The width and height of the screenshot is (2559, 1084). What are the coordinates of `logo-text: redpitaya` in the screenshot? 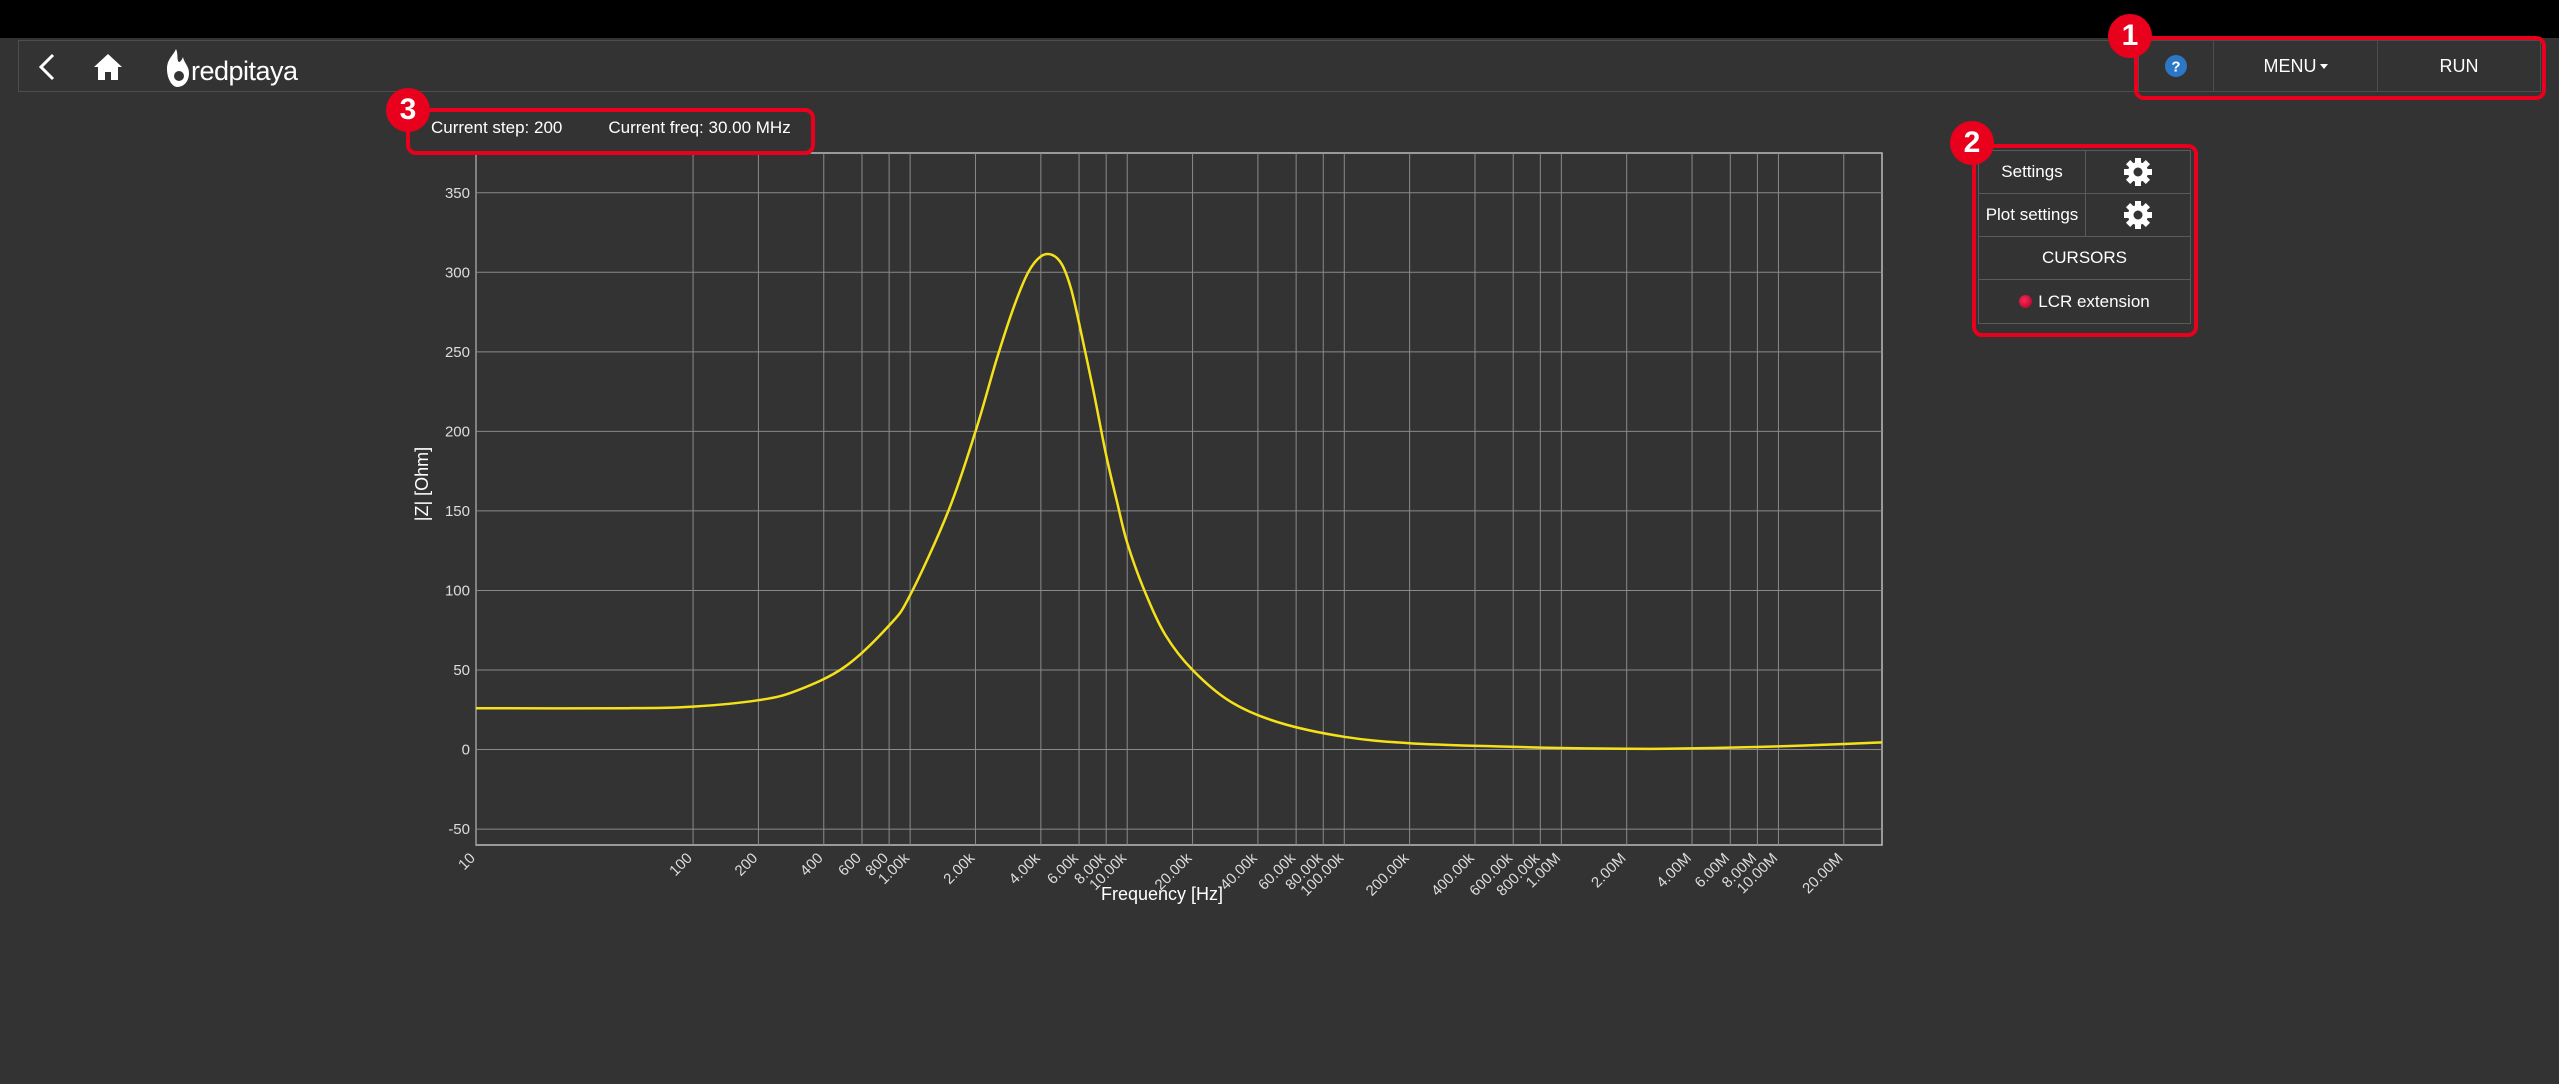 It's located at (244, 71).